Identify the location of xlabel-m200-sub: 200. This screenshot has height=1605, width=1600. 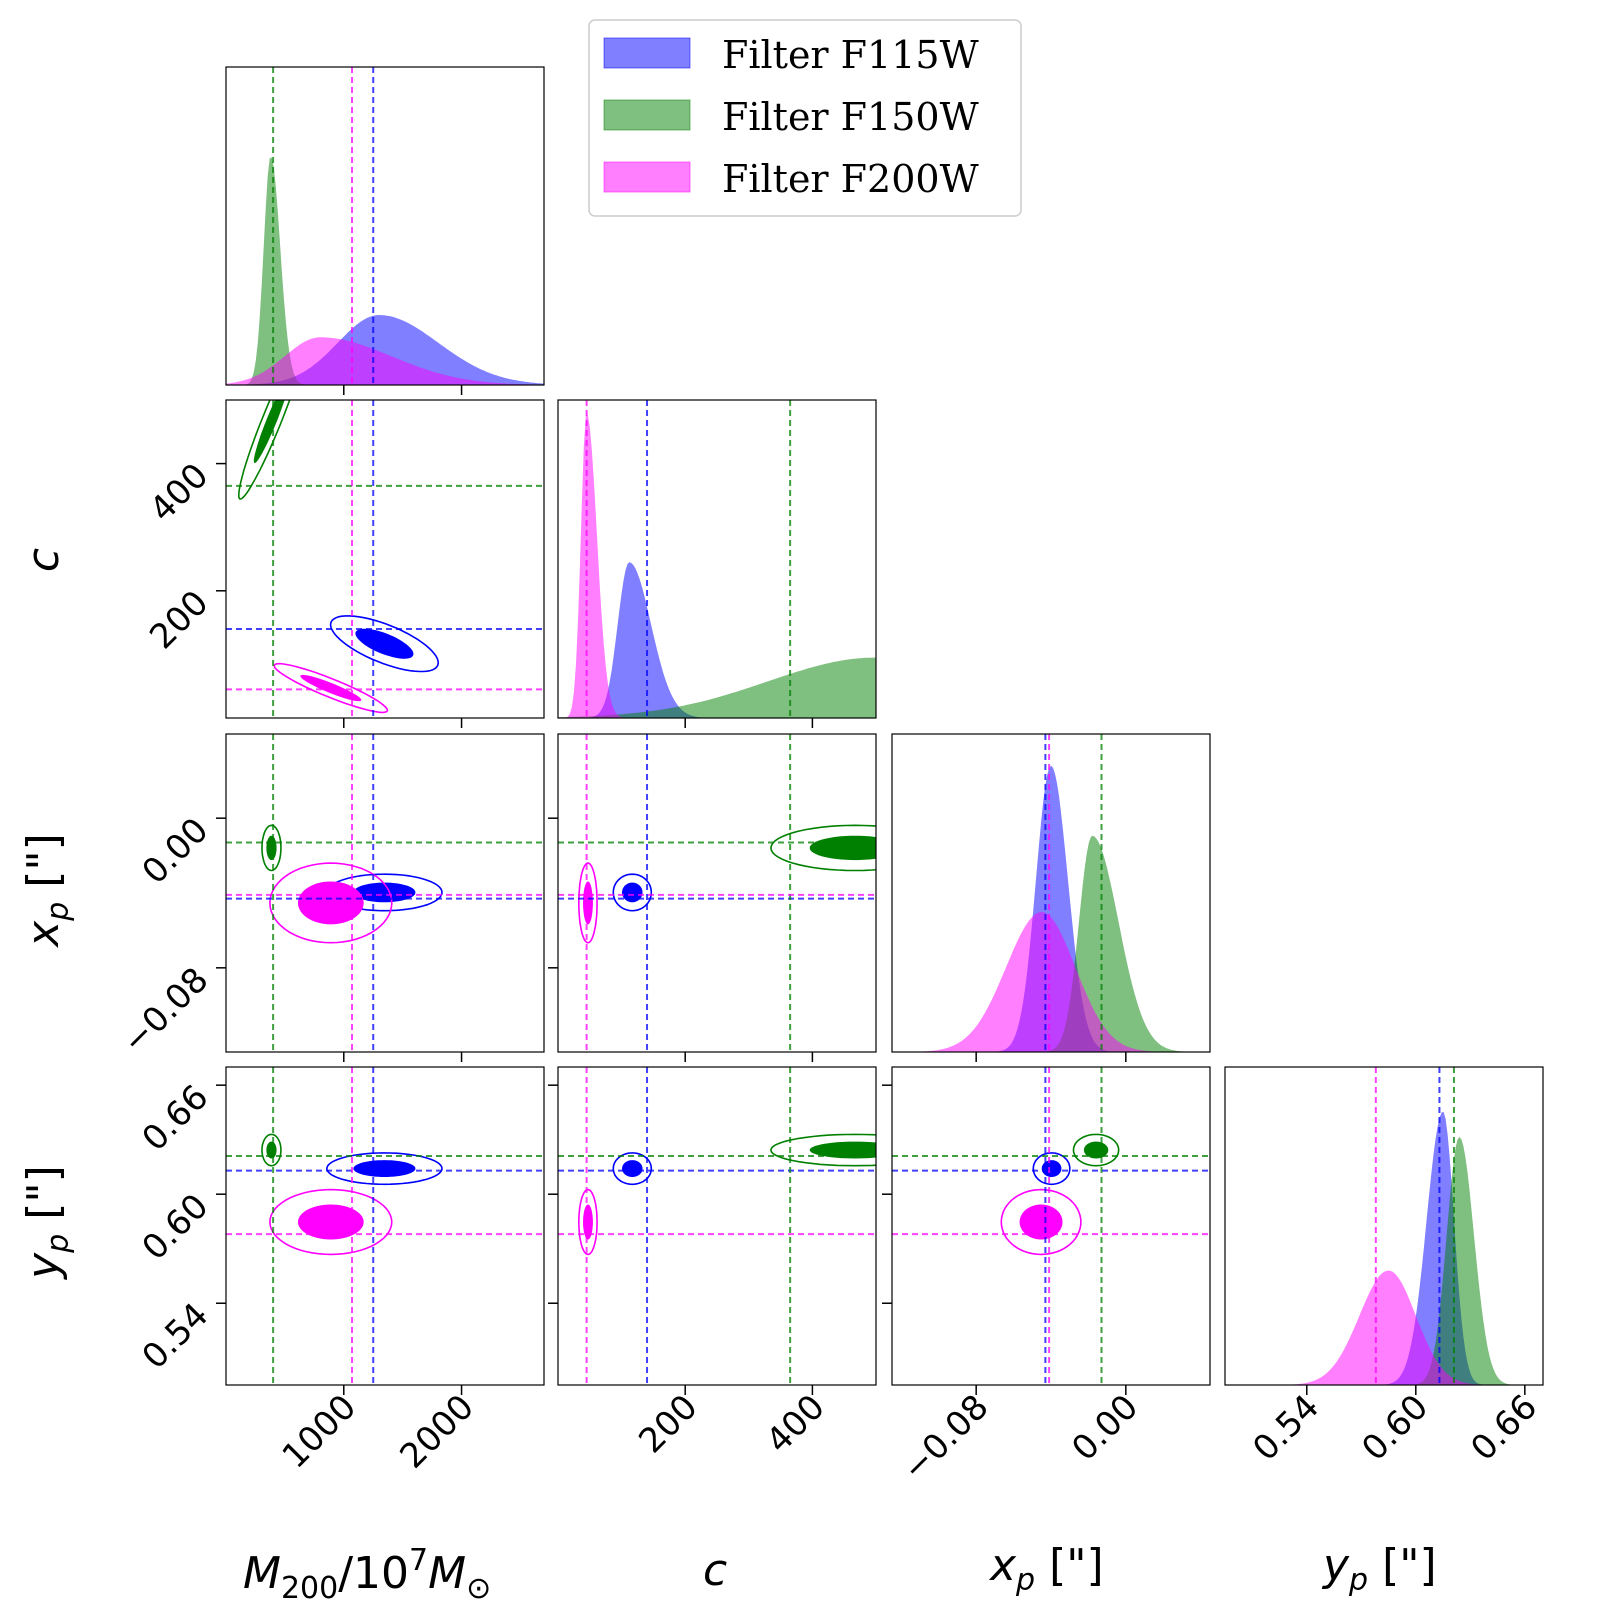
(309, 1585).